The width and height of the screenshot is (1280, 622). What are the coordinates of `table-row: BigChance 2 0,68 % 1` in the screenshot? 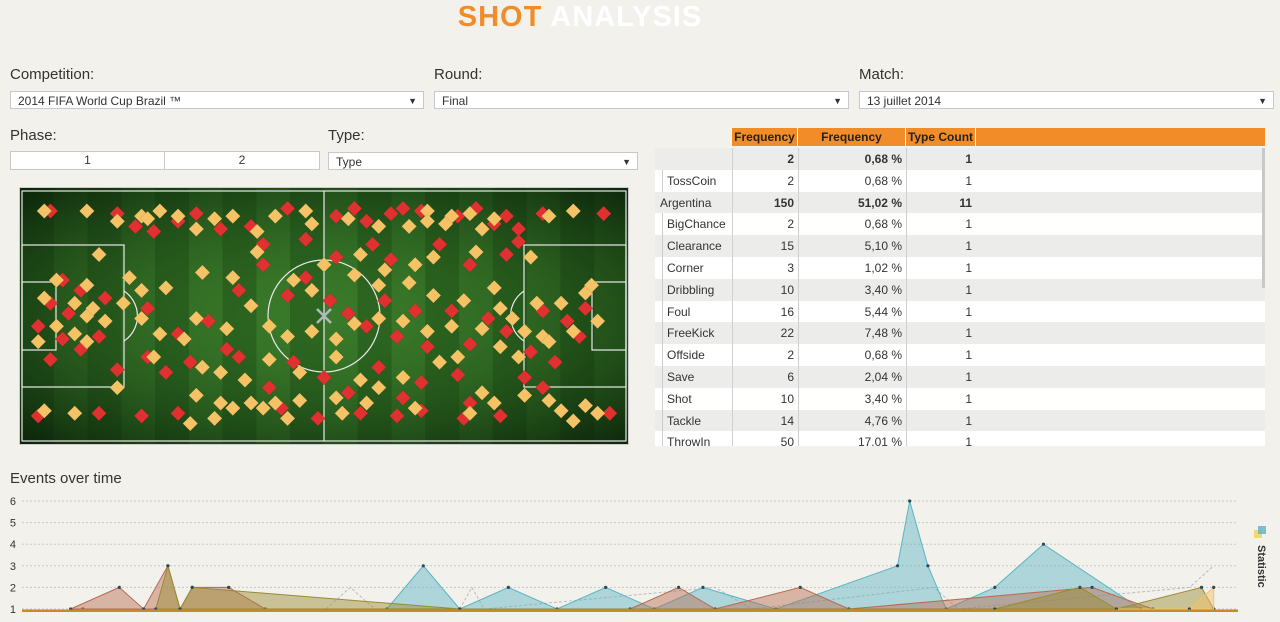 It's located at (960, 224).